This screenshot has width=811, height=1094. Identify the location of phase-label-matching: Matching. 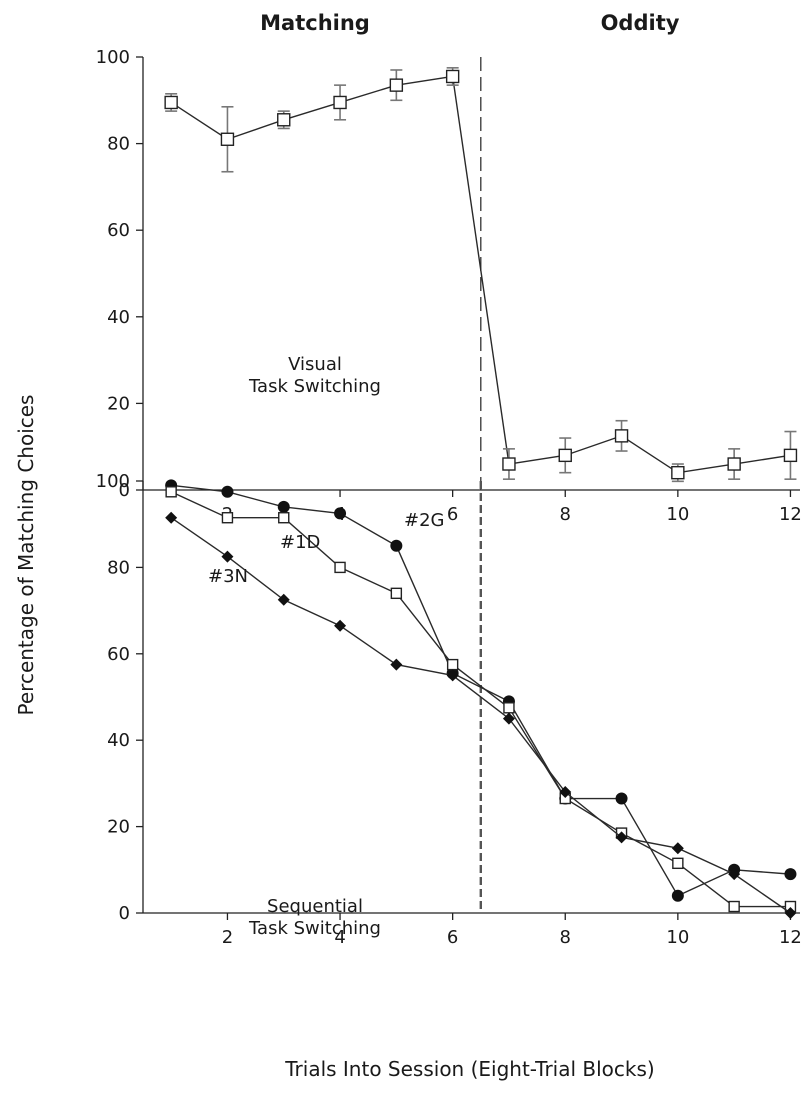
(315, 23).